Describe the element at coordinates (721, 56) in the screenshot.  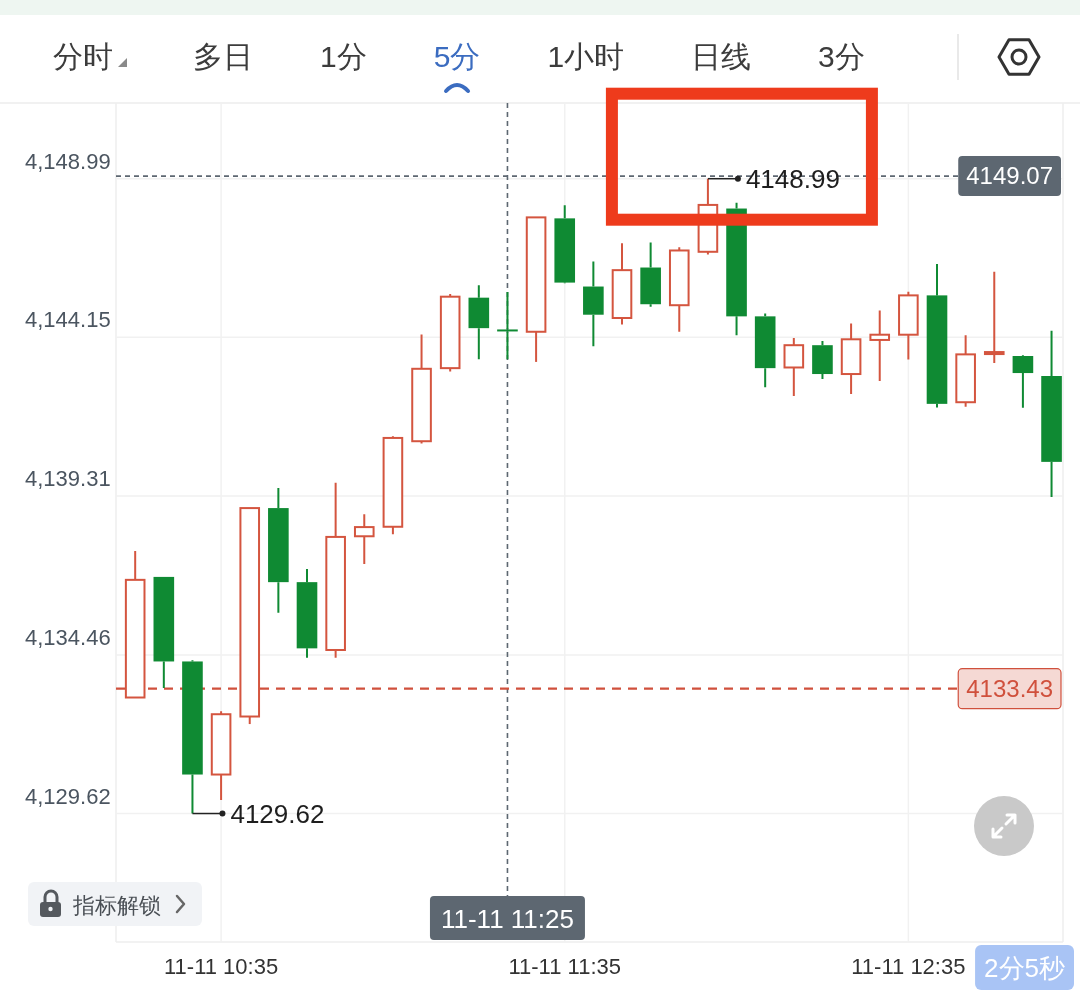
I see `tab-label: 日线` at that location.